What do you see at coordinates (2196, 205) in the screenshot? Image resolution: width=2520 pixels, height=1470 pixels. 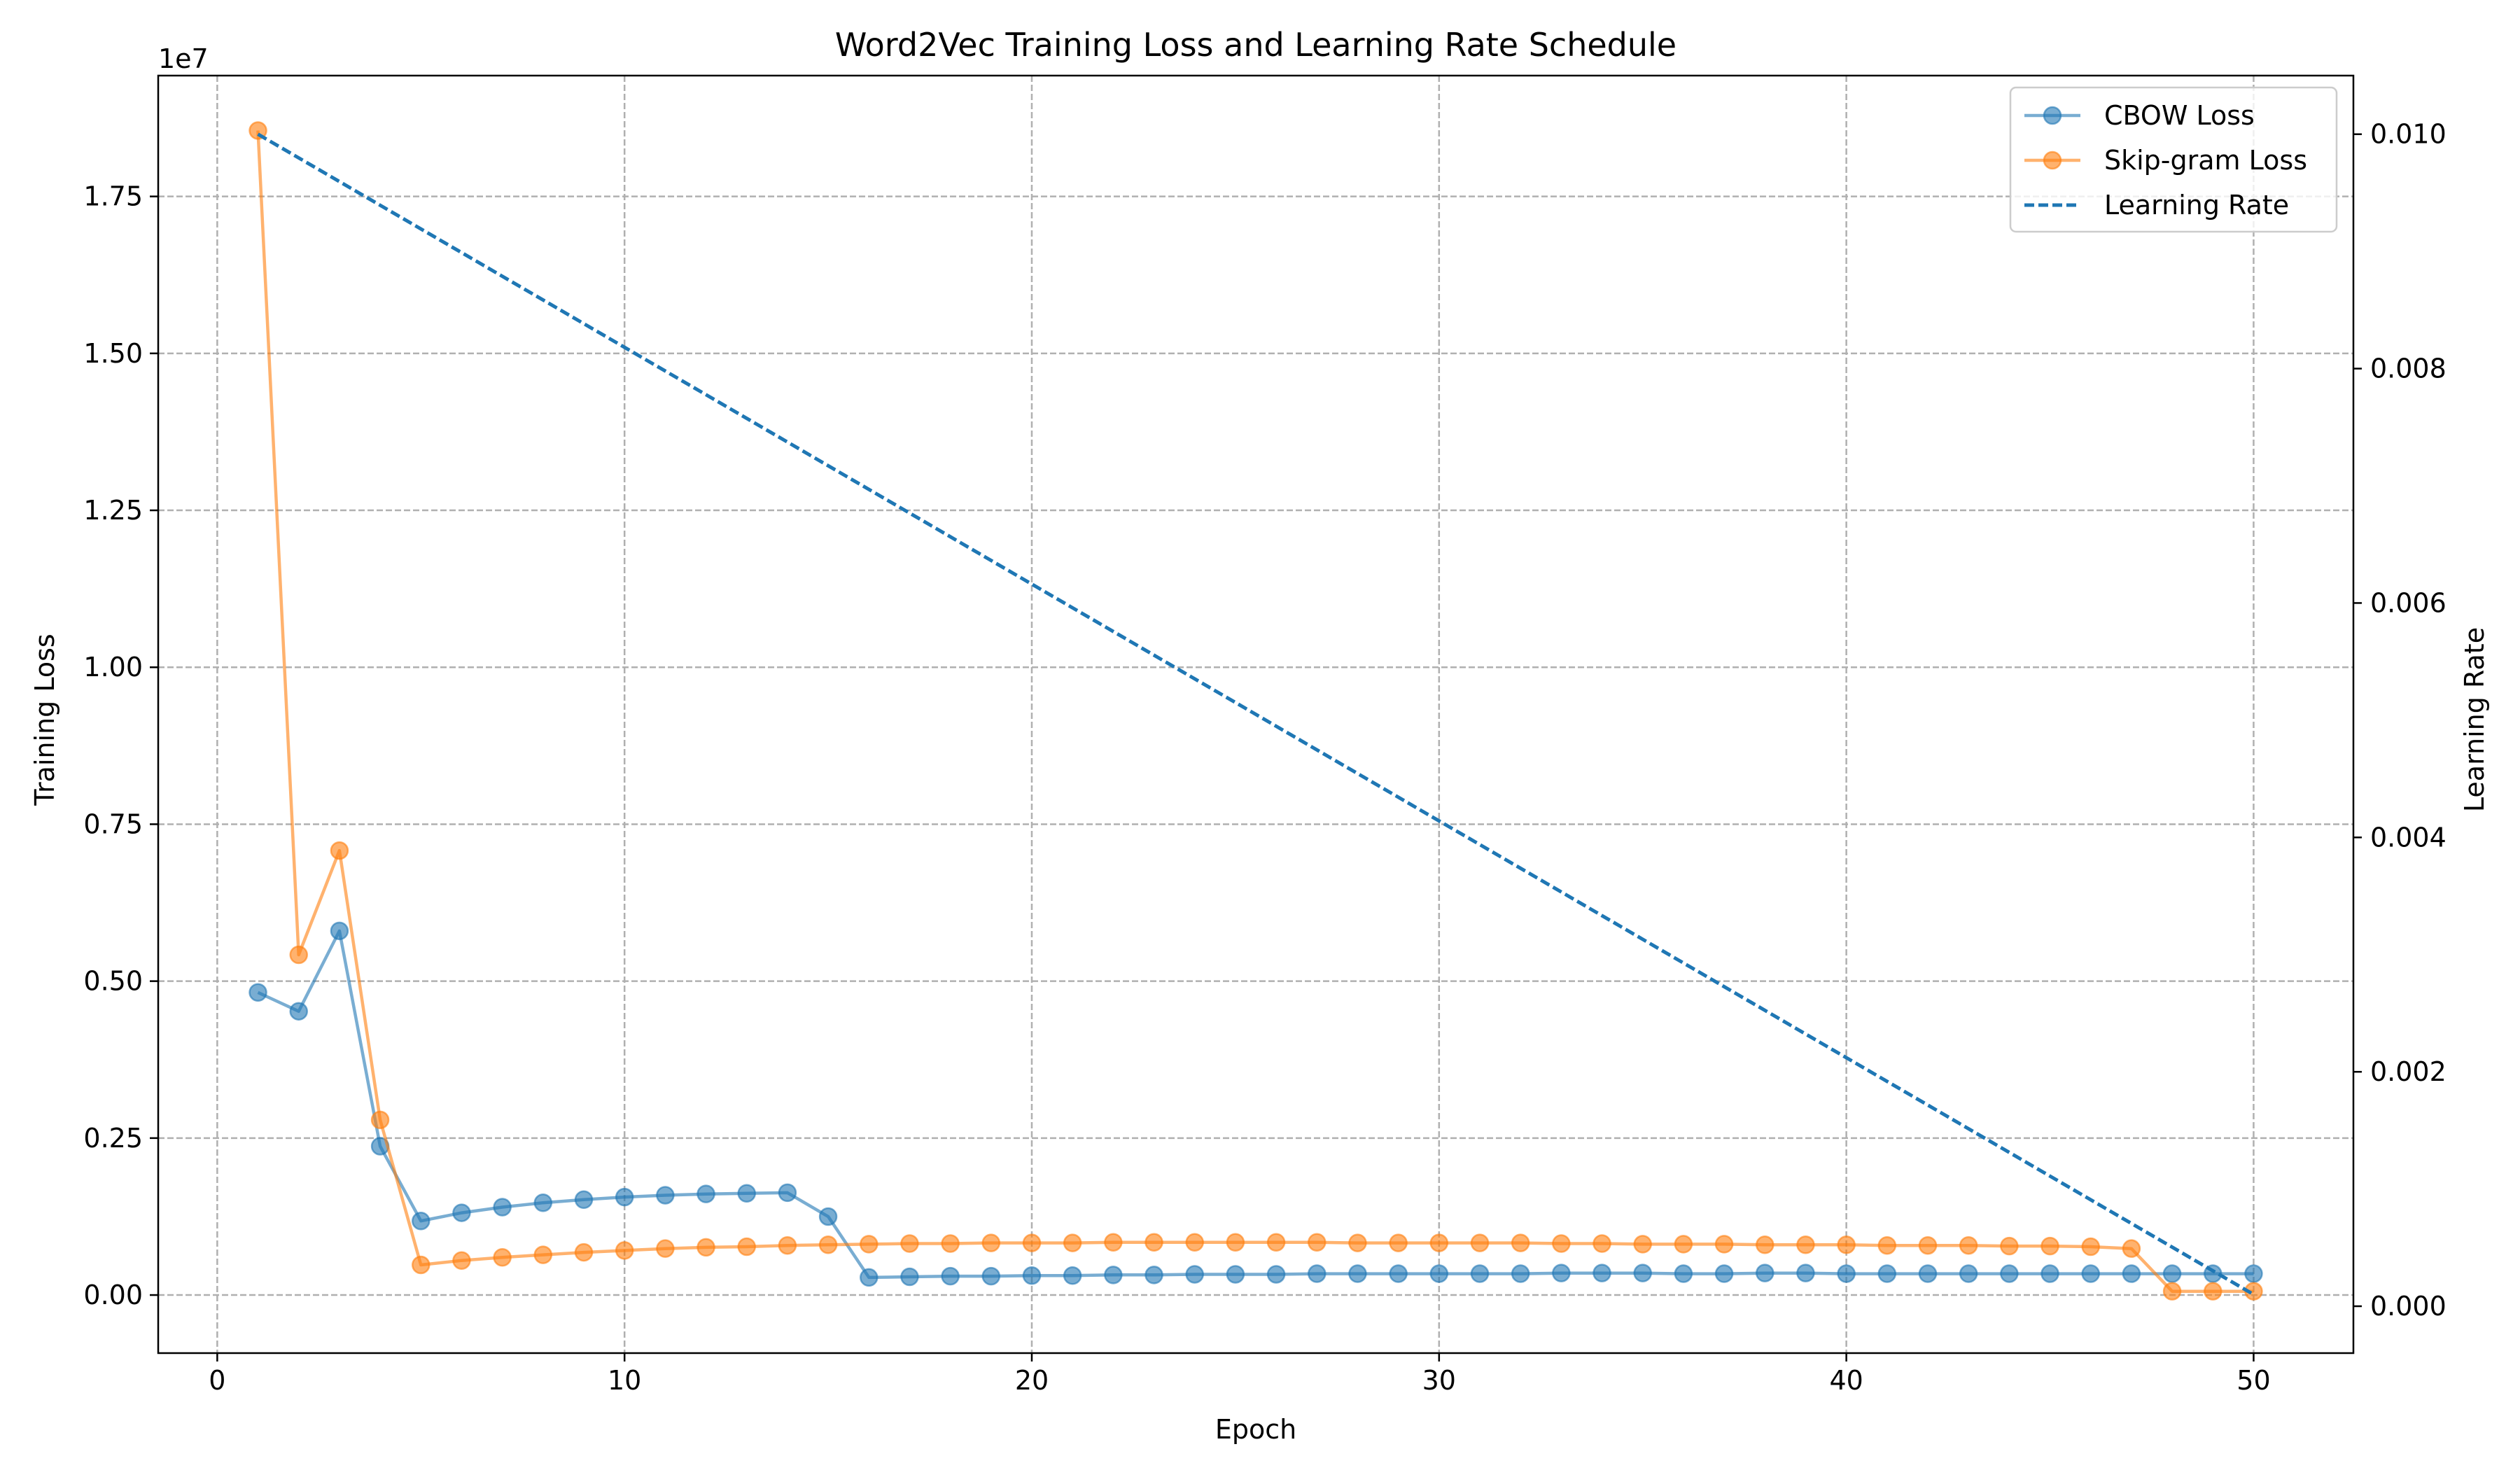 I see `legend-label: Learning Rate` at bounding box center [2196, 205].